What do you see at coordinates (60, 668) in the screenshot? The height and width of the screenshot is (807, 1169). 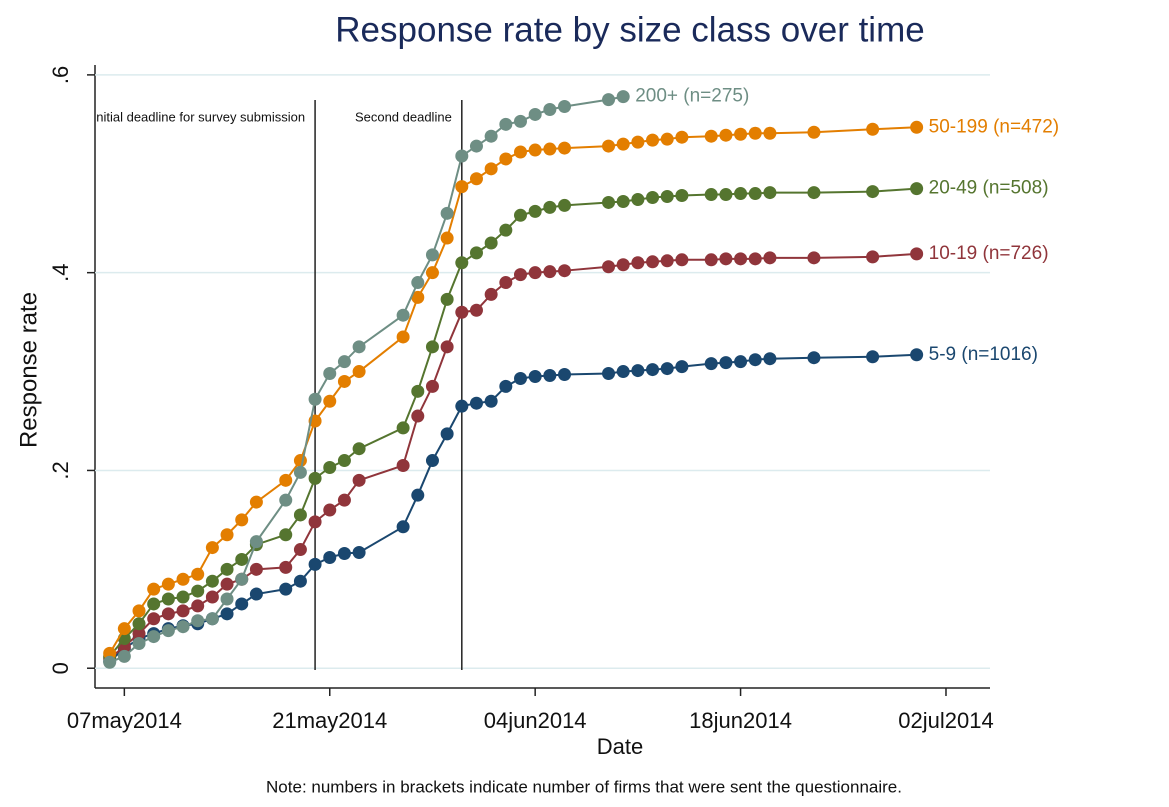 I see `y-tick-label: 0` at bounding box center [60, 668].